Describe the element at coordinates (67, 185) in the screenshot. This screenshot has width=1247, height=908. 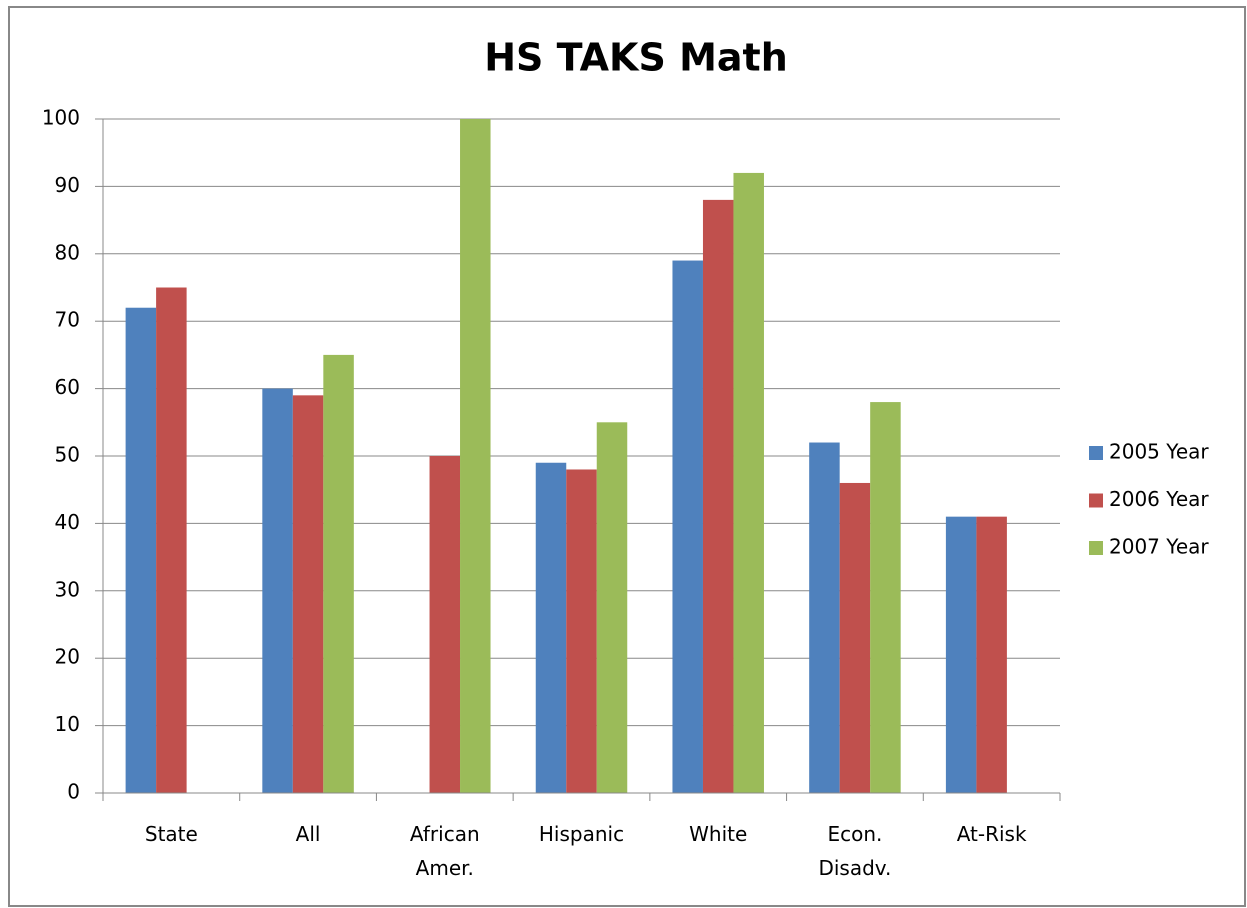
I see `y-tick-label: 90` at that location.